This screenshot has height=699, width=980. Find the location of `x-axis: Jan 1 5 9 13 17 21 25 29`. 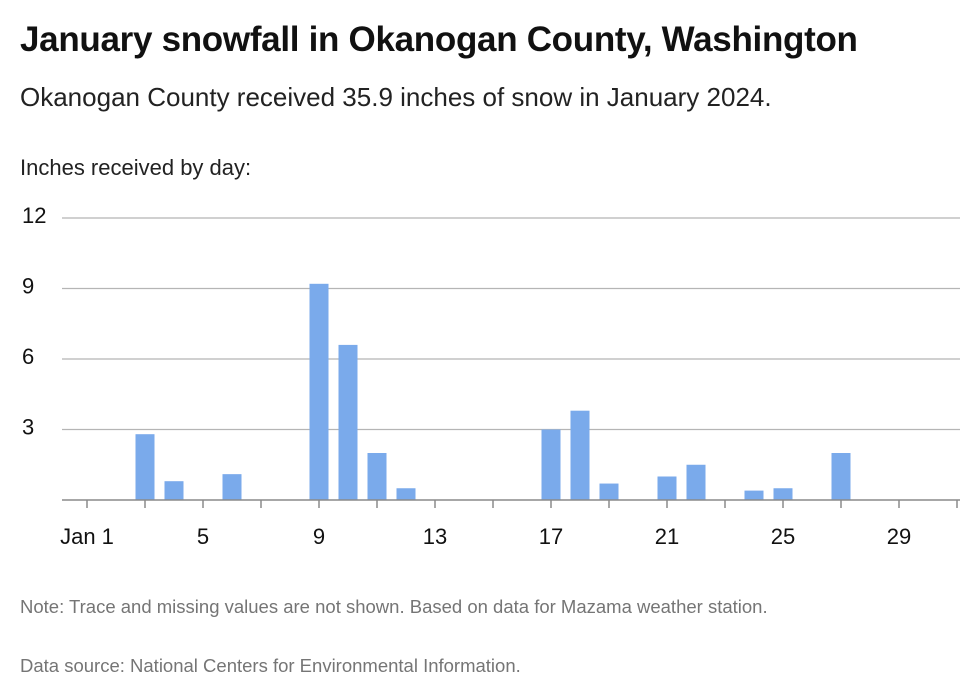

x-axis: Jan 1 5 9 13 17 21 25 29 is located at coordinates (510, 524).